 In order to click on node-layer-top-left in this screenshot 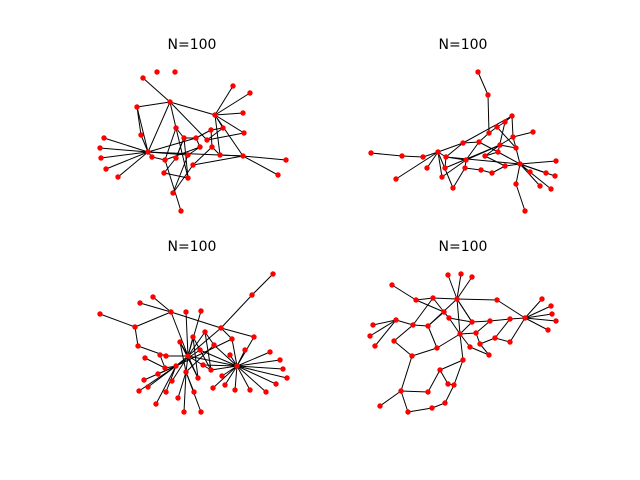, I will do `click(193, 141)`.